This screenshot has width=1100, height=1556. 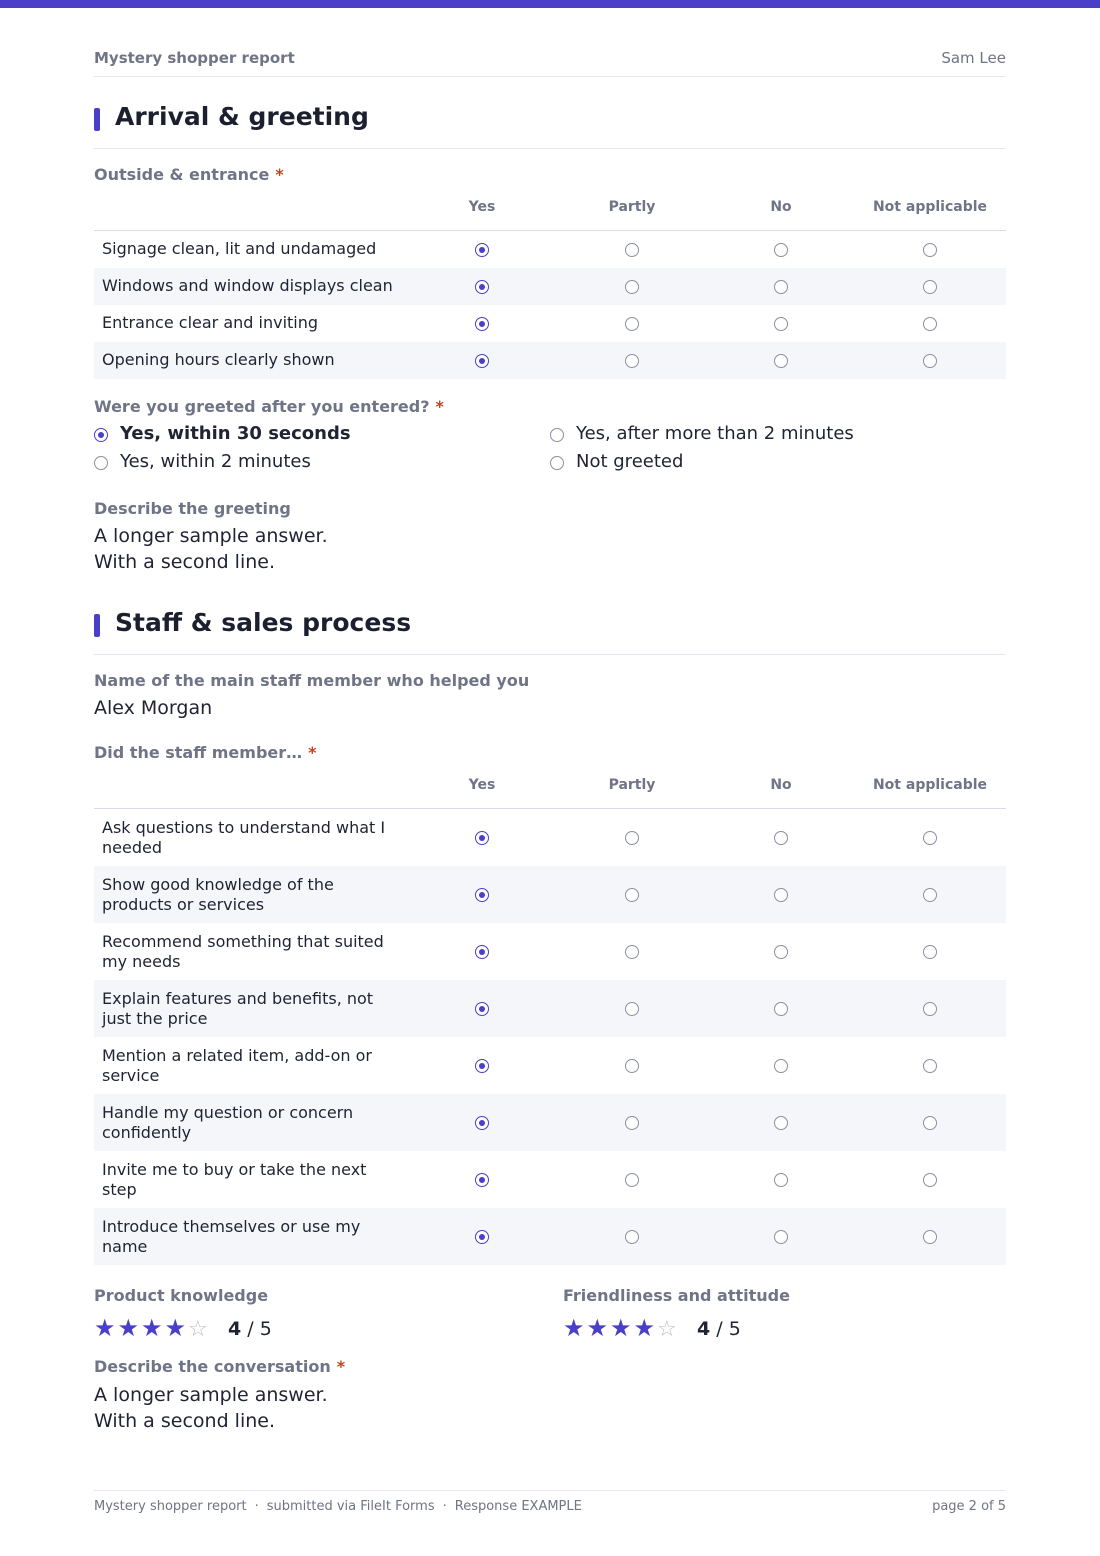 I want to click on score-value: 4, so click(x=704, y=1329).